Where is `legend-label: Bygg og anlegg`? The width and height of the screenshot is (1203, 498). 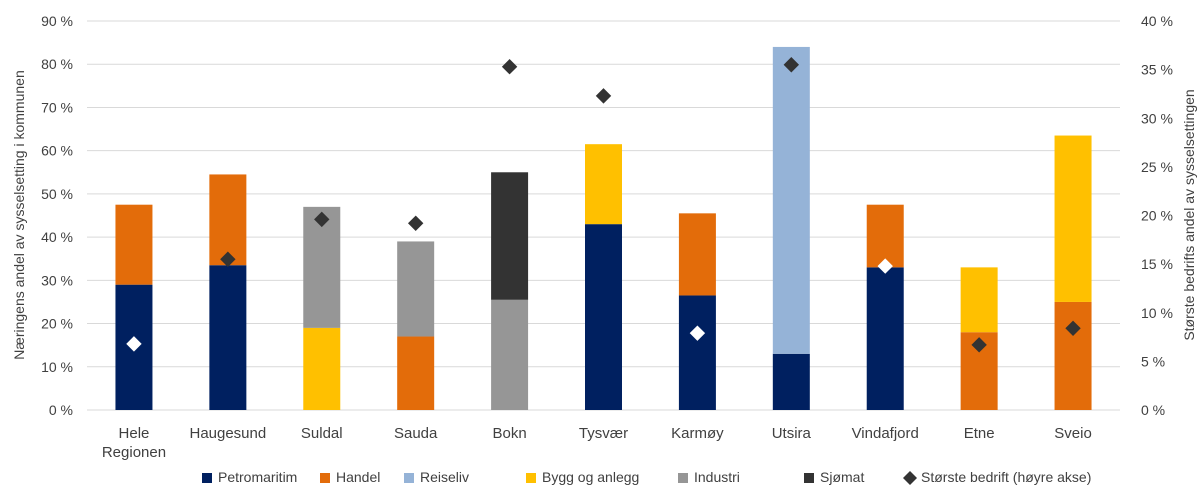 legend-label: Bygg og anlegg is located at coordinates (590, 477).